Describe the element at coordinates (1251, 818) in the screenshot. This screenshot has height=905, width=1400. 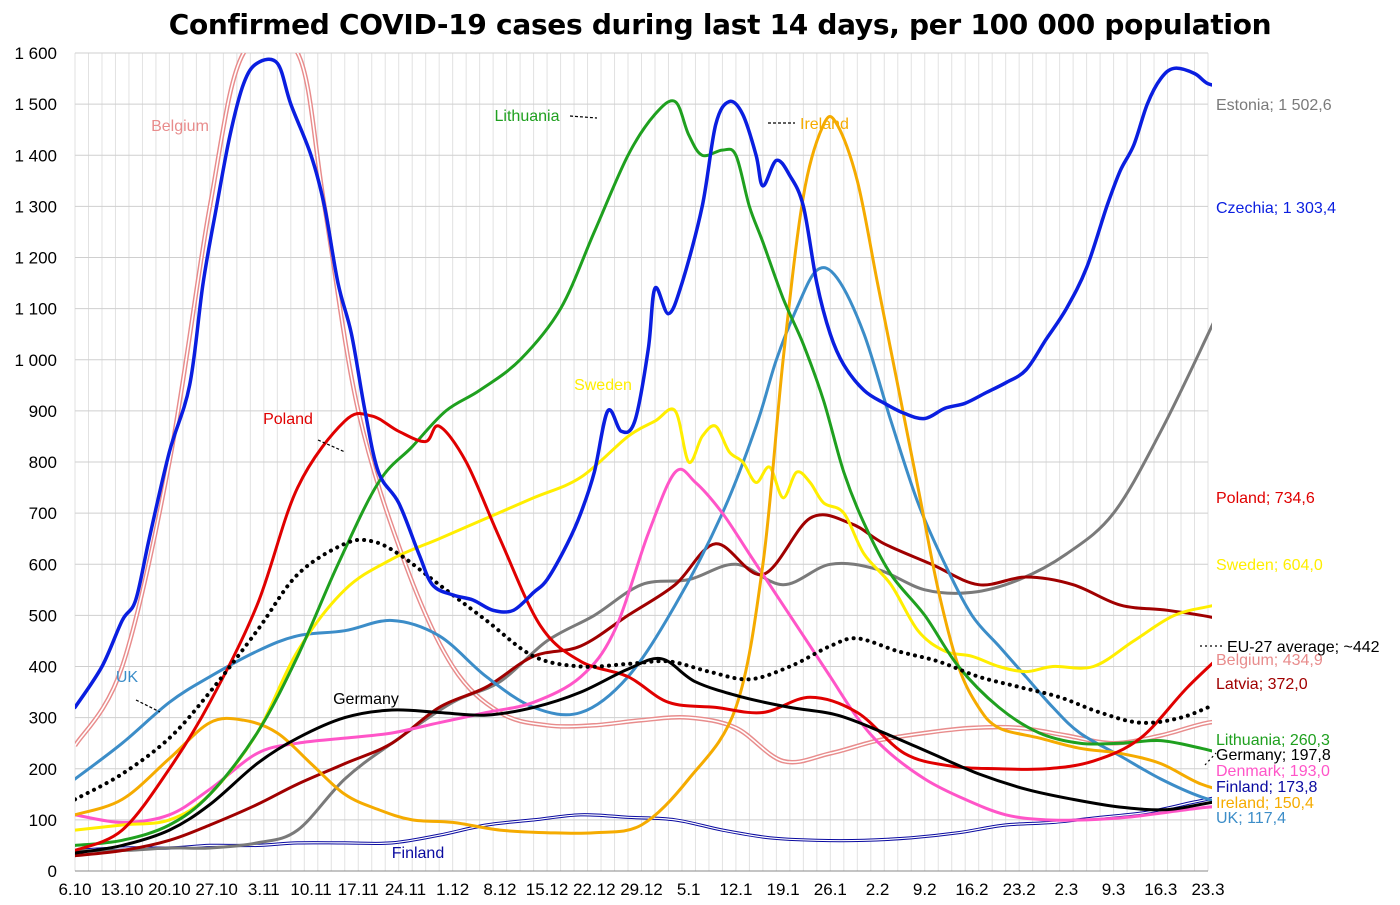
I see `end-label-uk: UK; 117,4` at that location.